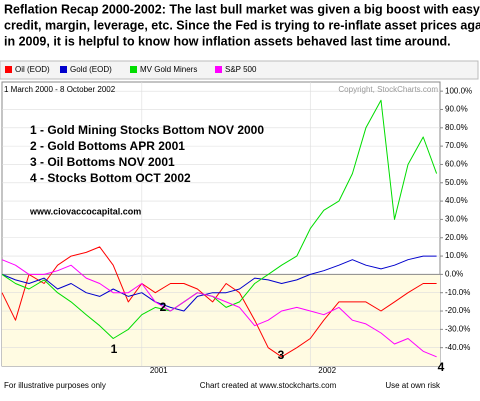 The image size is (480, 401). What do you see at coordinates (457, 310) in the screenshot?
I see `y-tick-label: -20.0%` at bounding box center [457, 310].